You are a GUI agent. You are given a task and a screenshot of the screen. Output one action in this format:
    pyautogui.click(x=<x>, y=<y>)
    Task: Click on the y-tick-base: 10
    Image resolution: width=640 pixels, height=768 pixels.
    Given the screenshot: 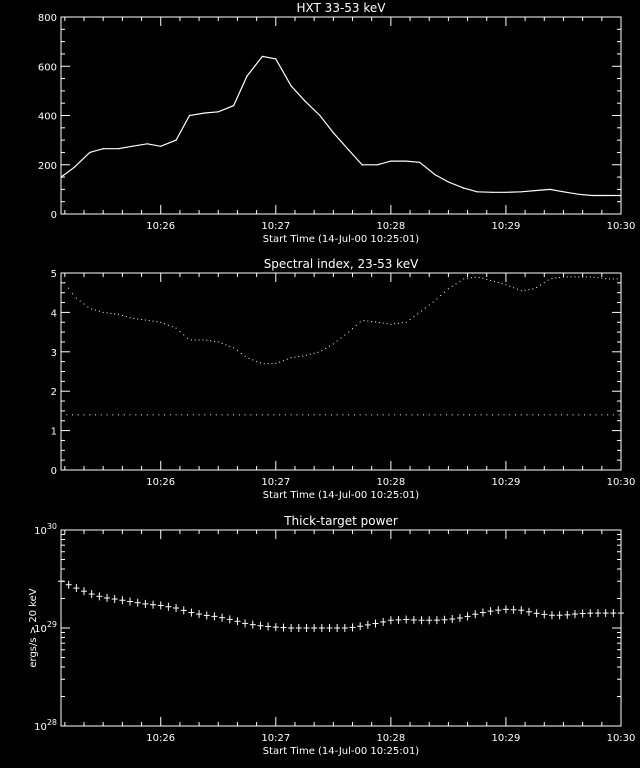 What is the action you would take?
    pyautogui.click(x=40, y=727)
    